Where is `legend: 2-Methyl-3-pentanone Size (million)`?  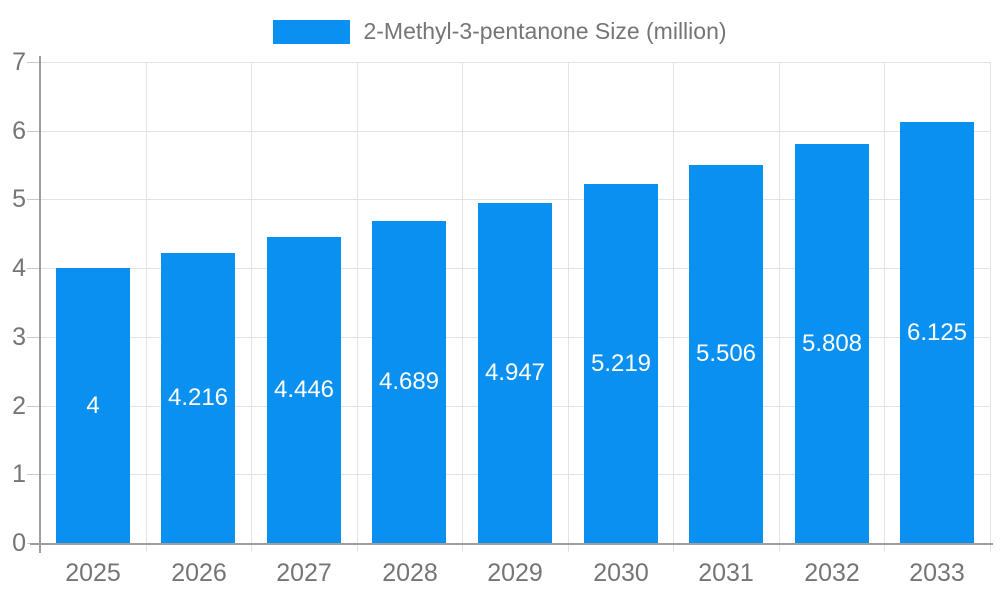 legend: 2-Methyl-3-pentanone Size (million) is located at coordinates (500, 31).